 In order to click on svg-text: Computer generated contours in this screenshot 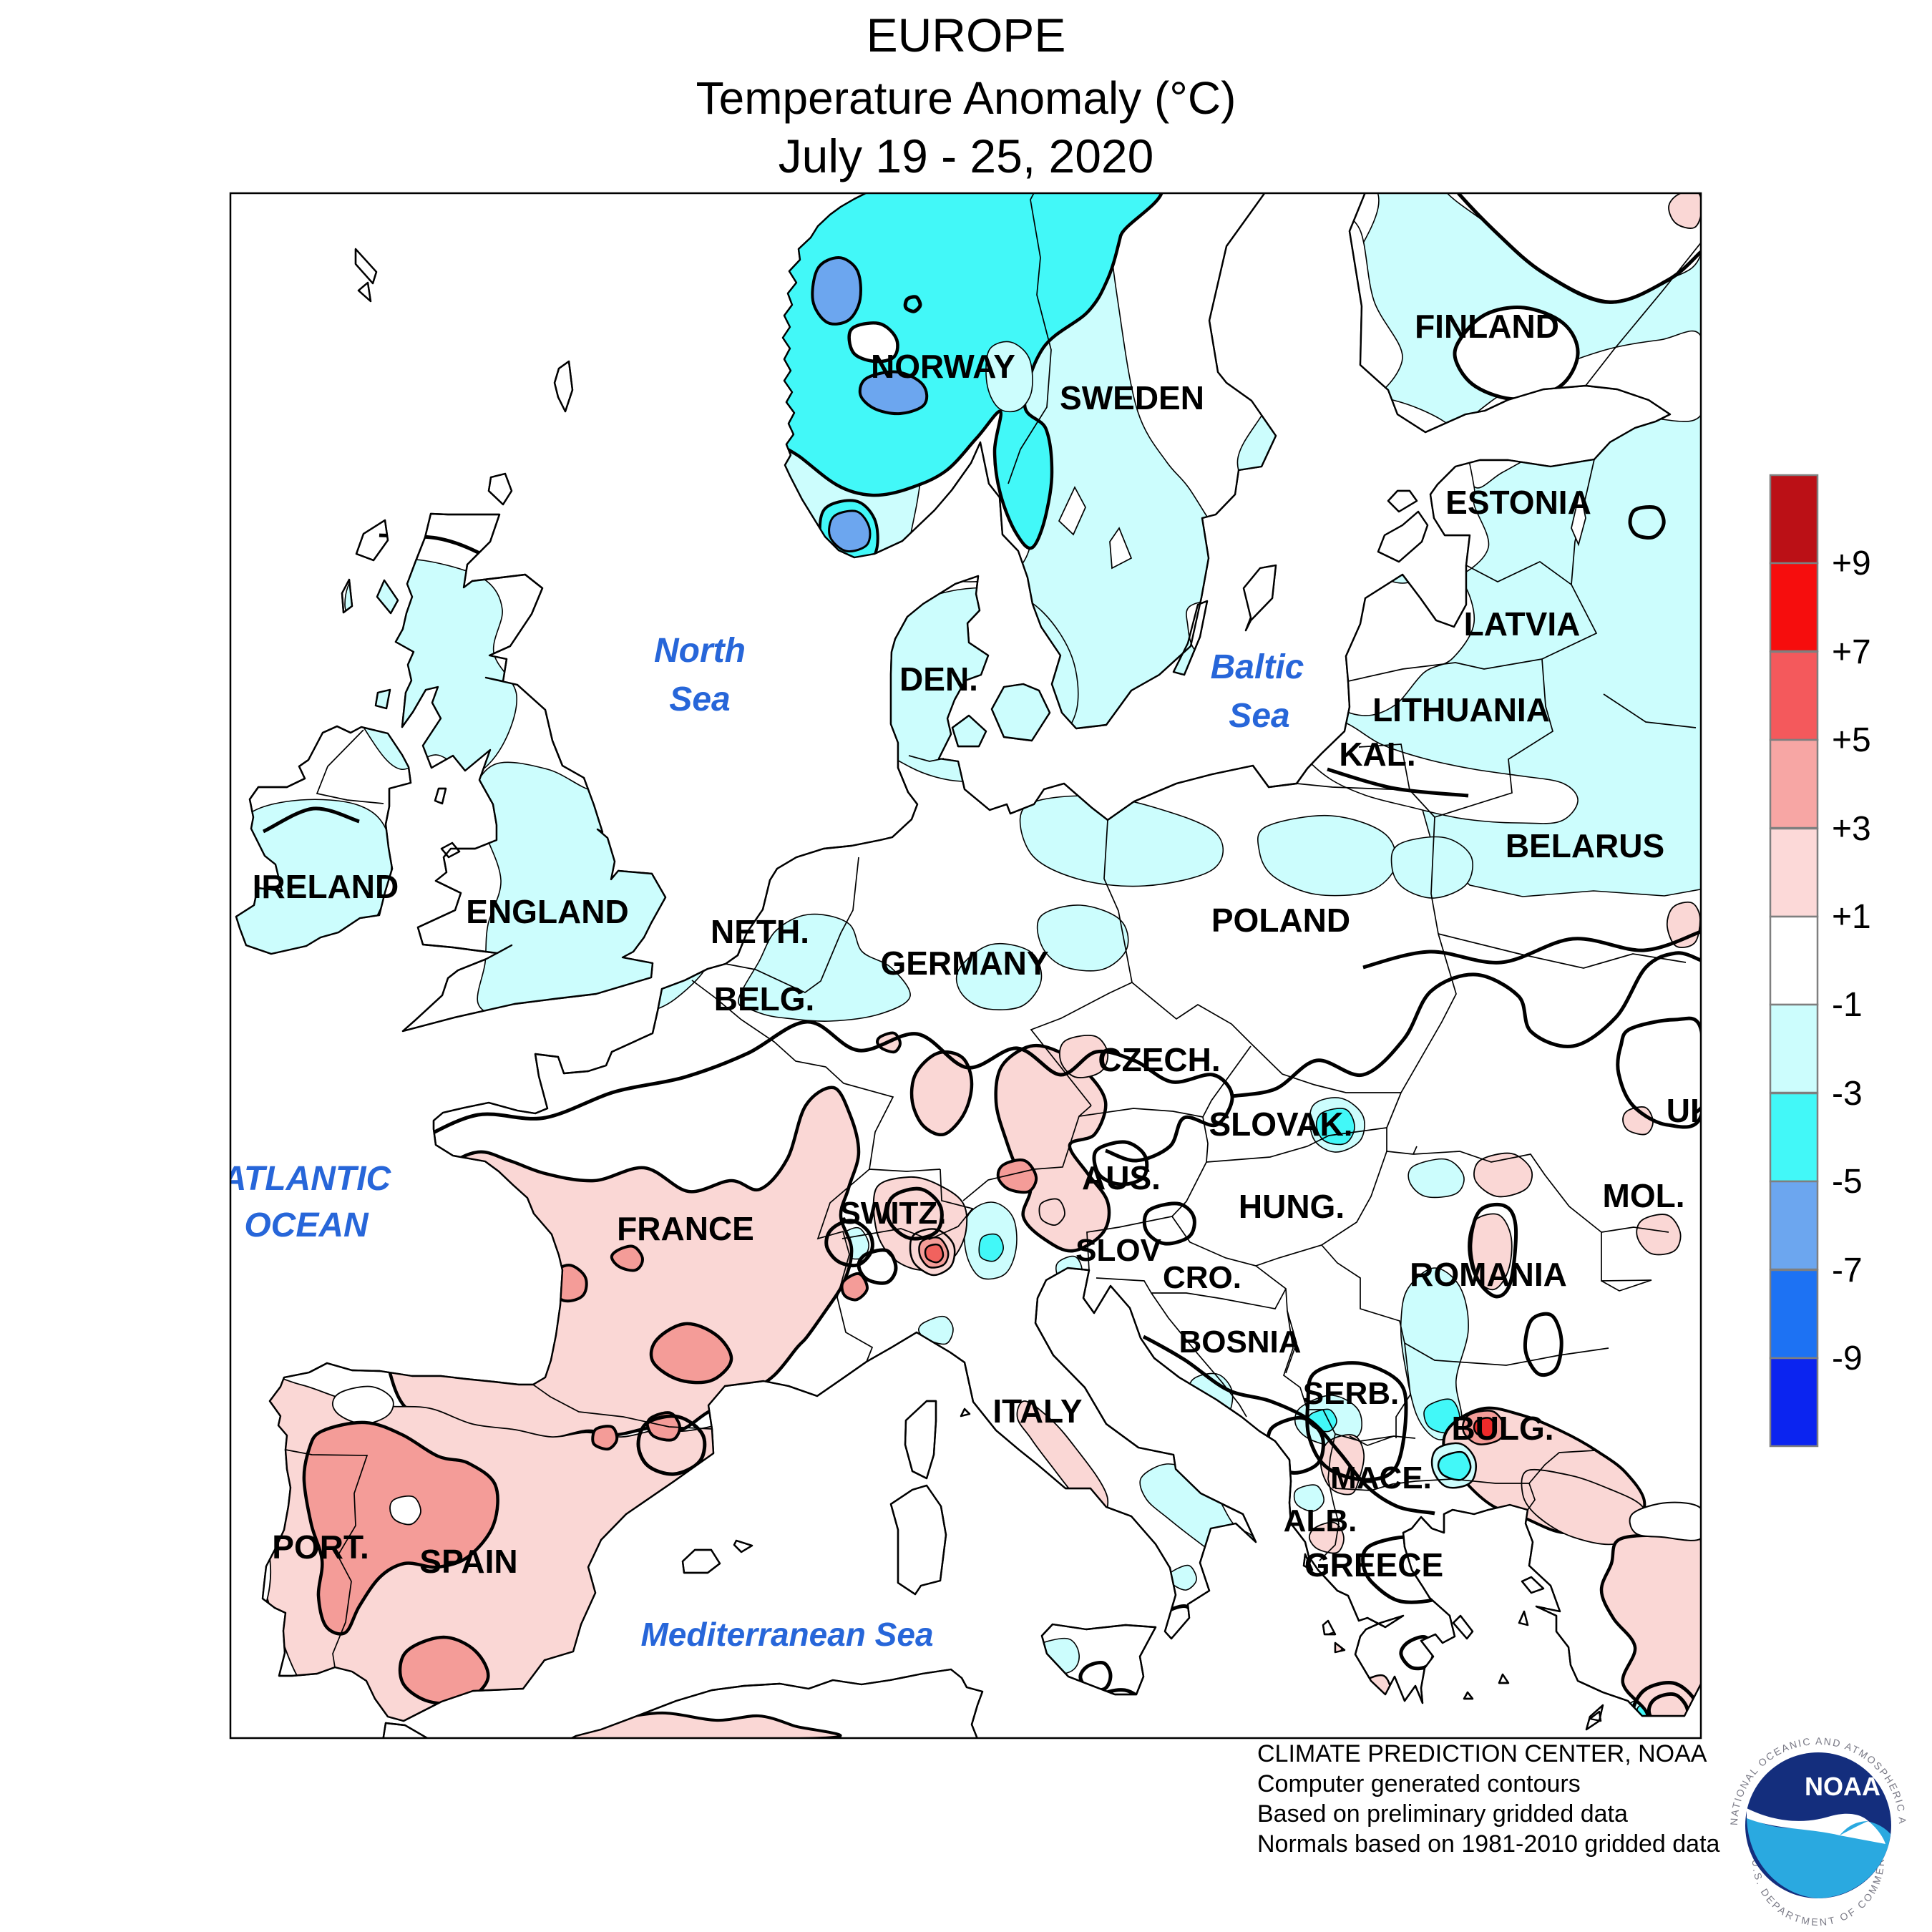, I will do `click(1419, 1783)`.